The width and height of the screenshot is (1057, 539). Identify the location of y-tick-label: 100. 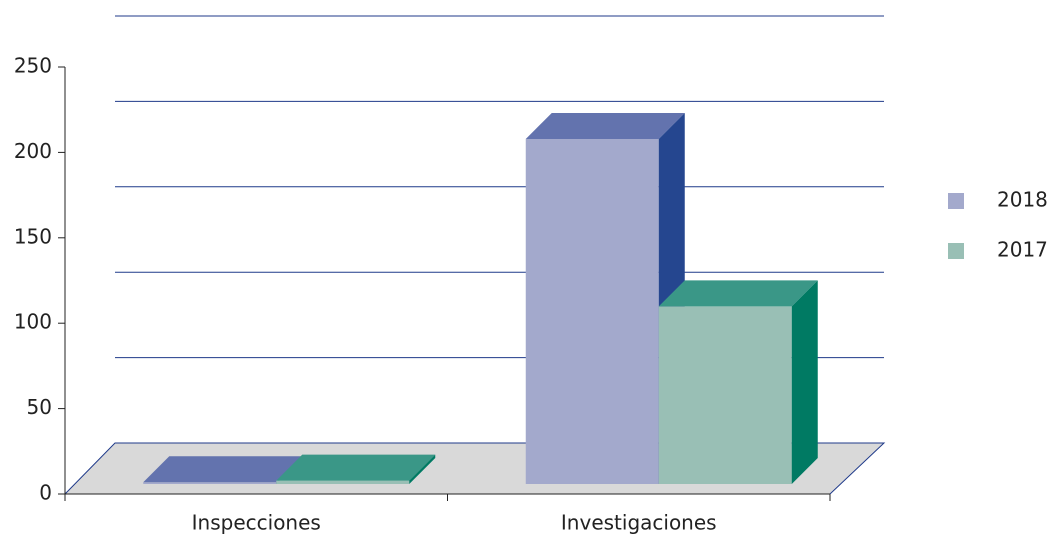
(33, 322).